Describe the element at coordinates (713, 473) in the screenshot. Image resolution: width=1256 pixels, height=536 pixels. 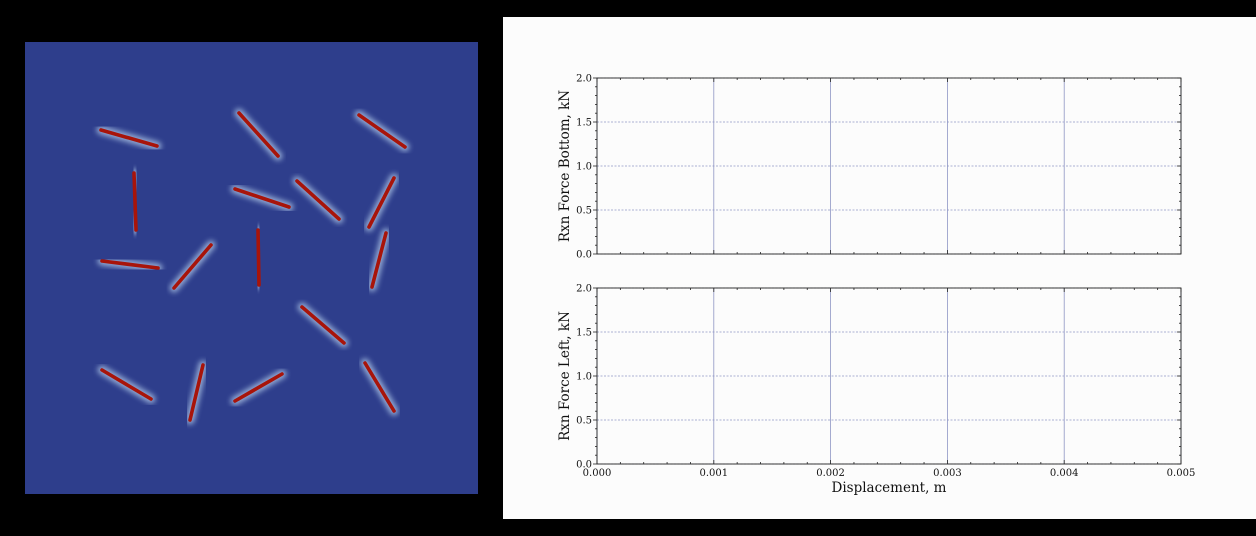
I see `x-tick-label: 0.001` at that location.